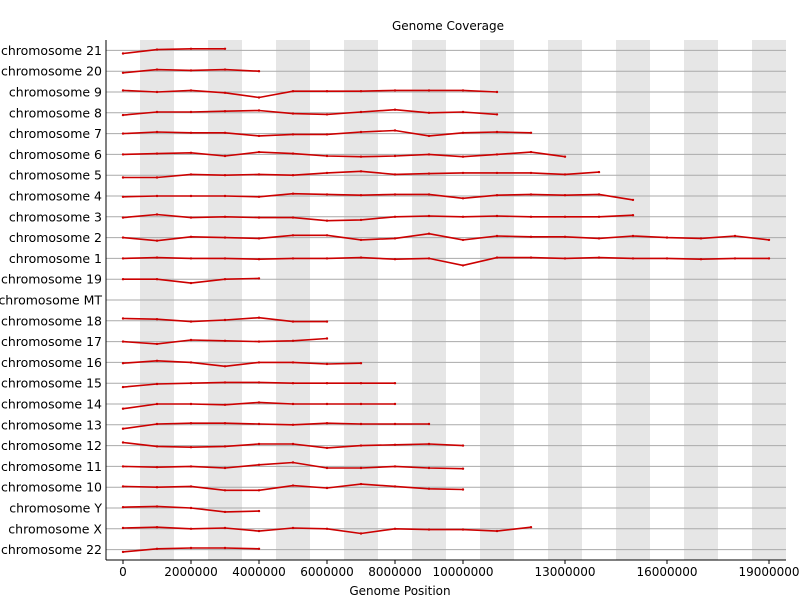 The height and width of the screenshot is (600, 800). What do you see at coordinates (51, 362) in the screenshot?
I see `category-label: chromosome 16` at bounding box center [51, 362].